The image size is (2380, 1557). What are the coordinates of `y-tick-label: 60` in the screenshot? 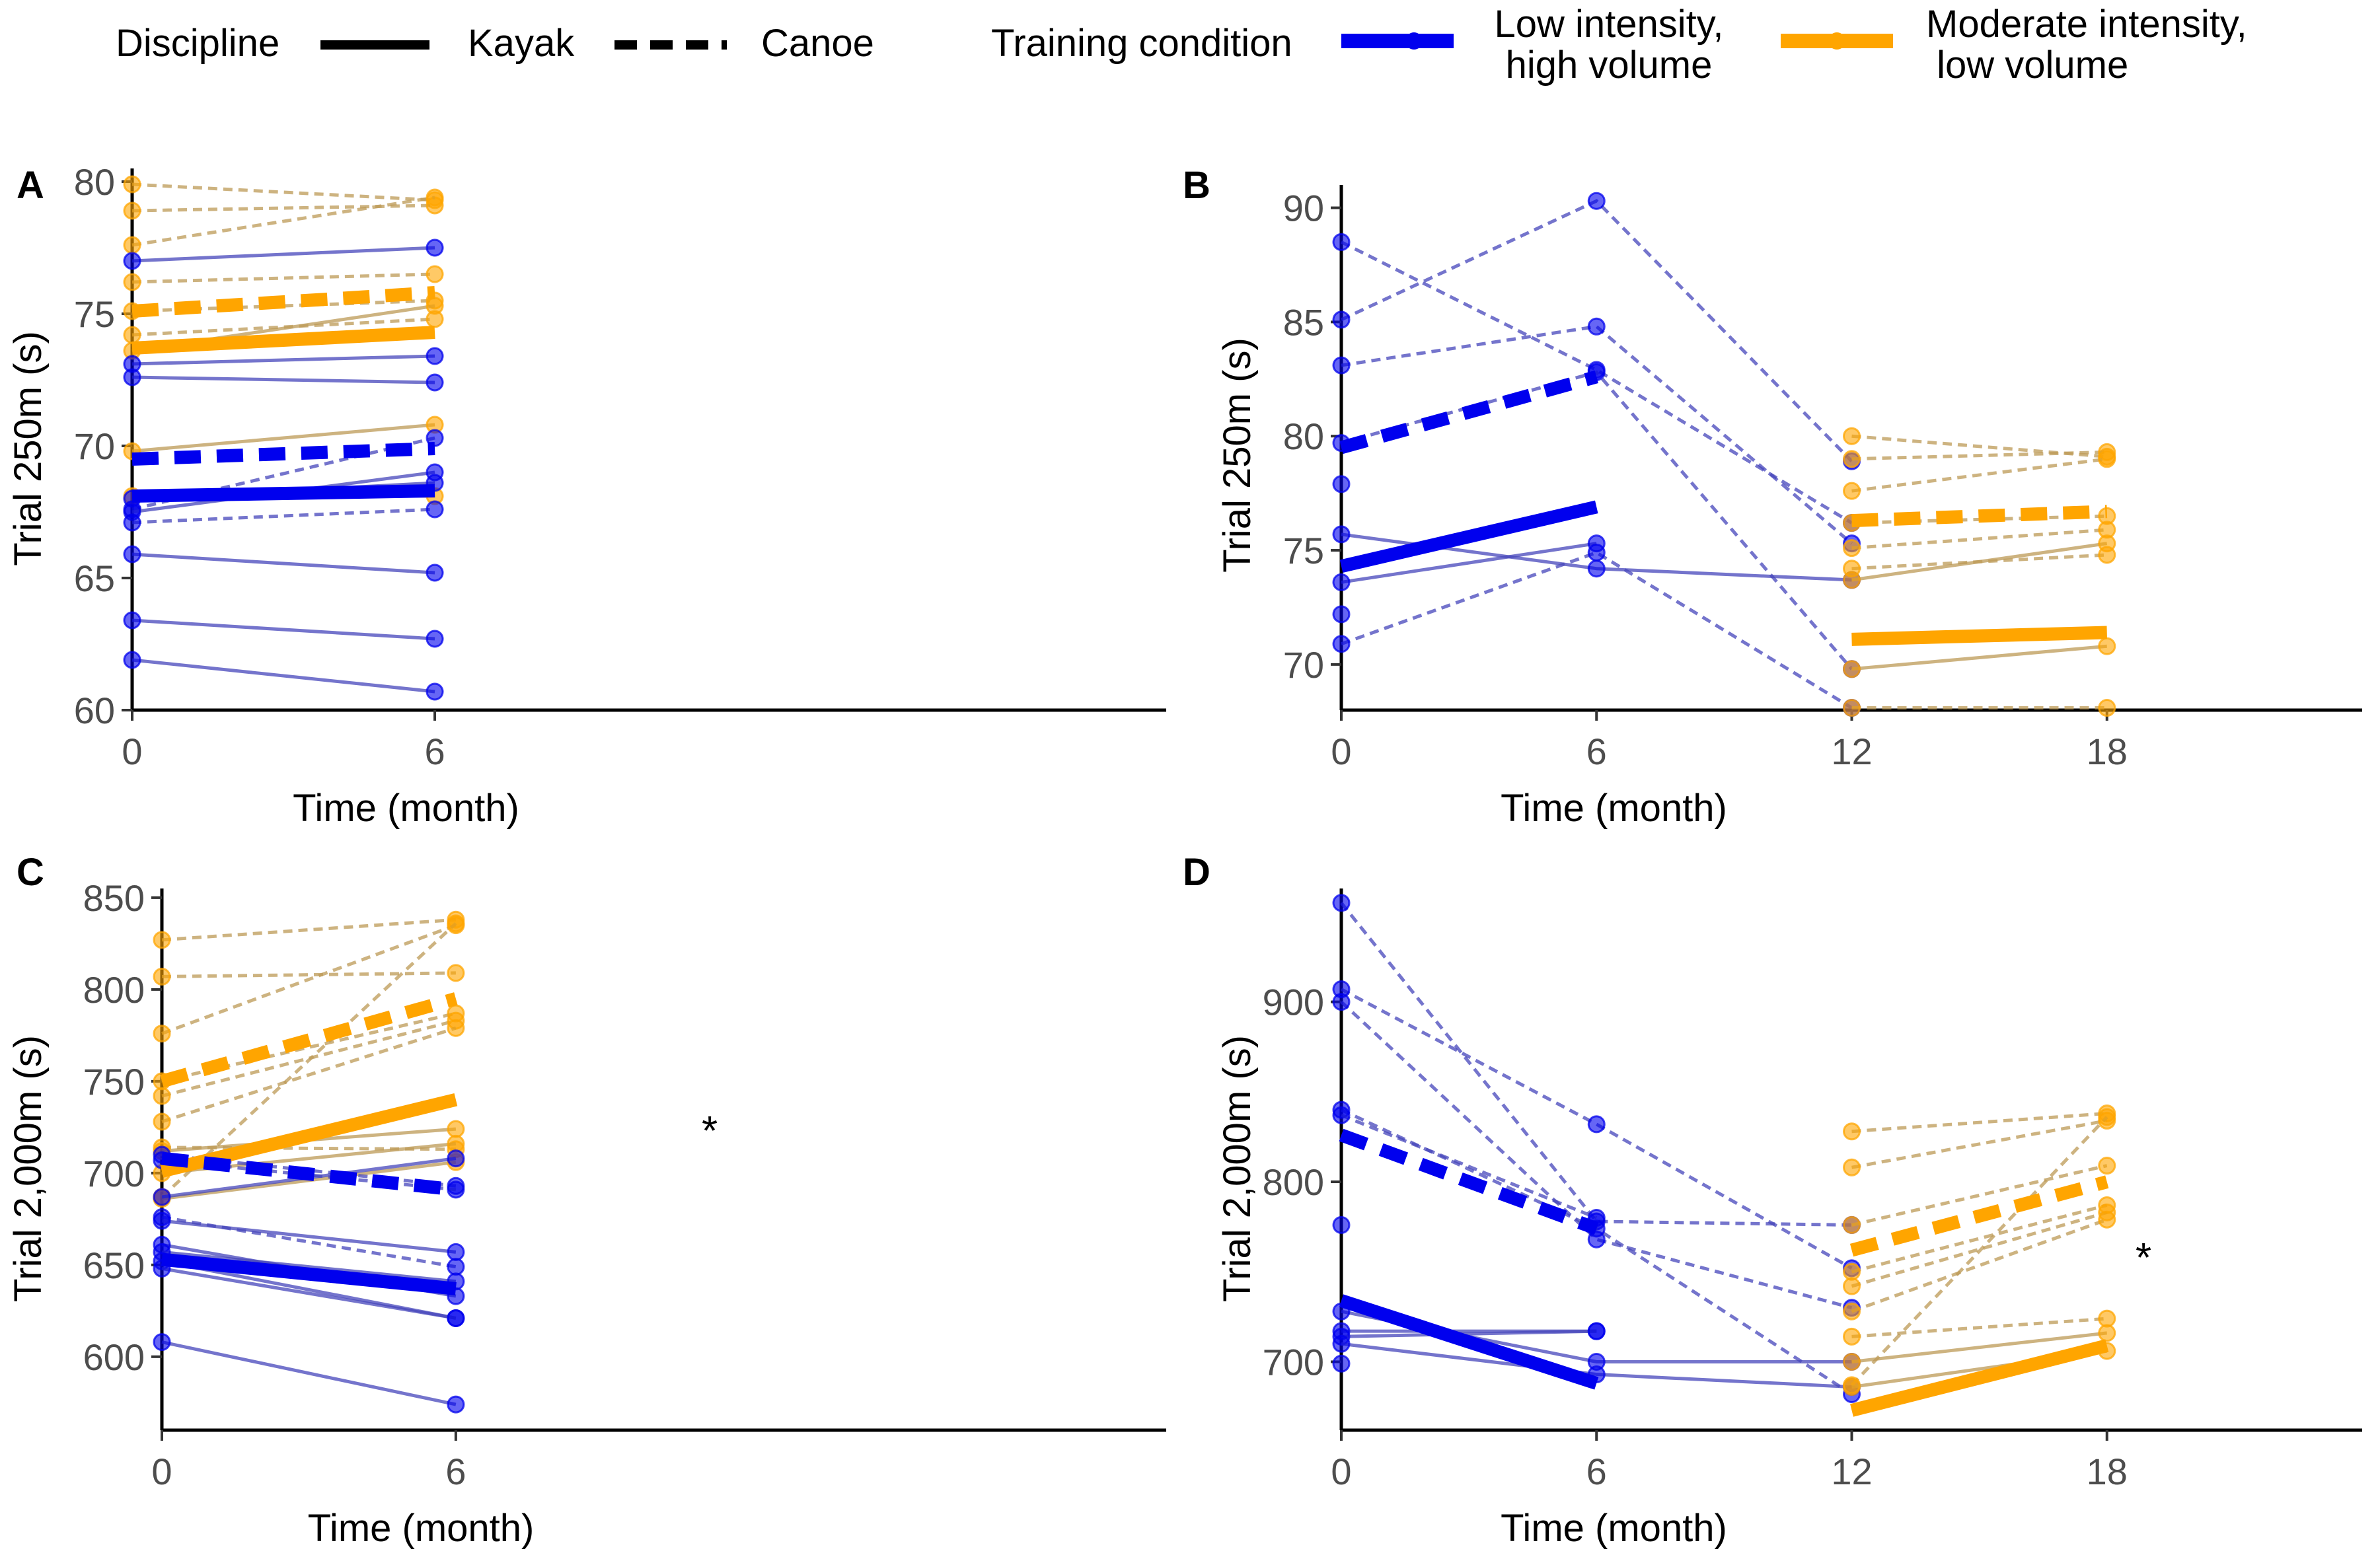 It's located at (94, 710).